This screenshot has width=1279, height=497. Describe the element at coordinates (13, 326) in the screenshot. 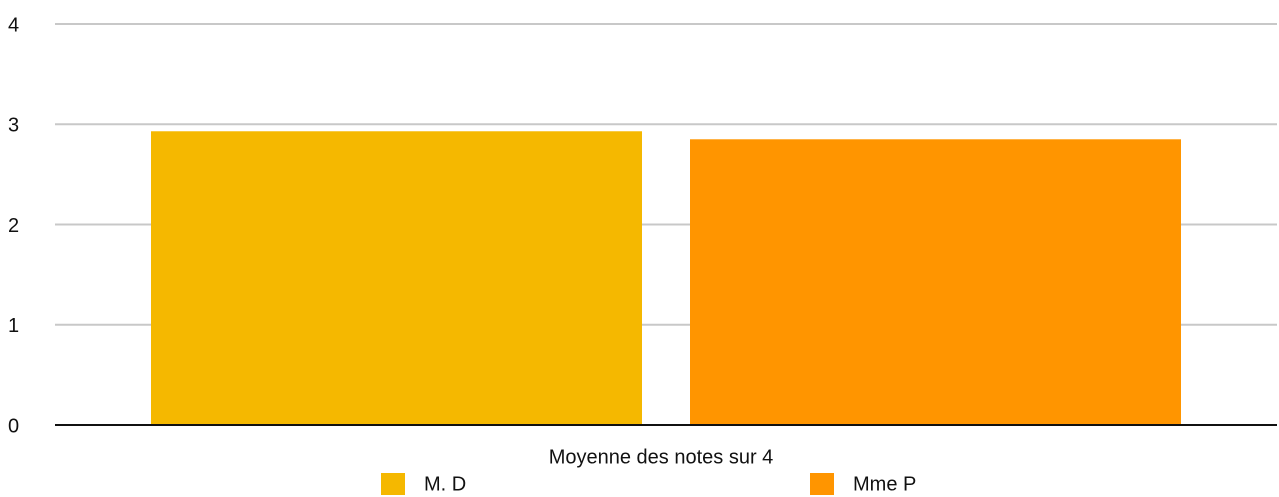

I see `y-tick-label: 1` at that location.